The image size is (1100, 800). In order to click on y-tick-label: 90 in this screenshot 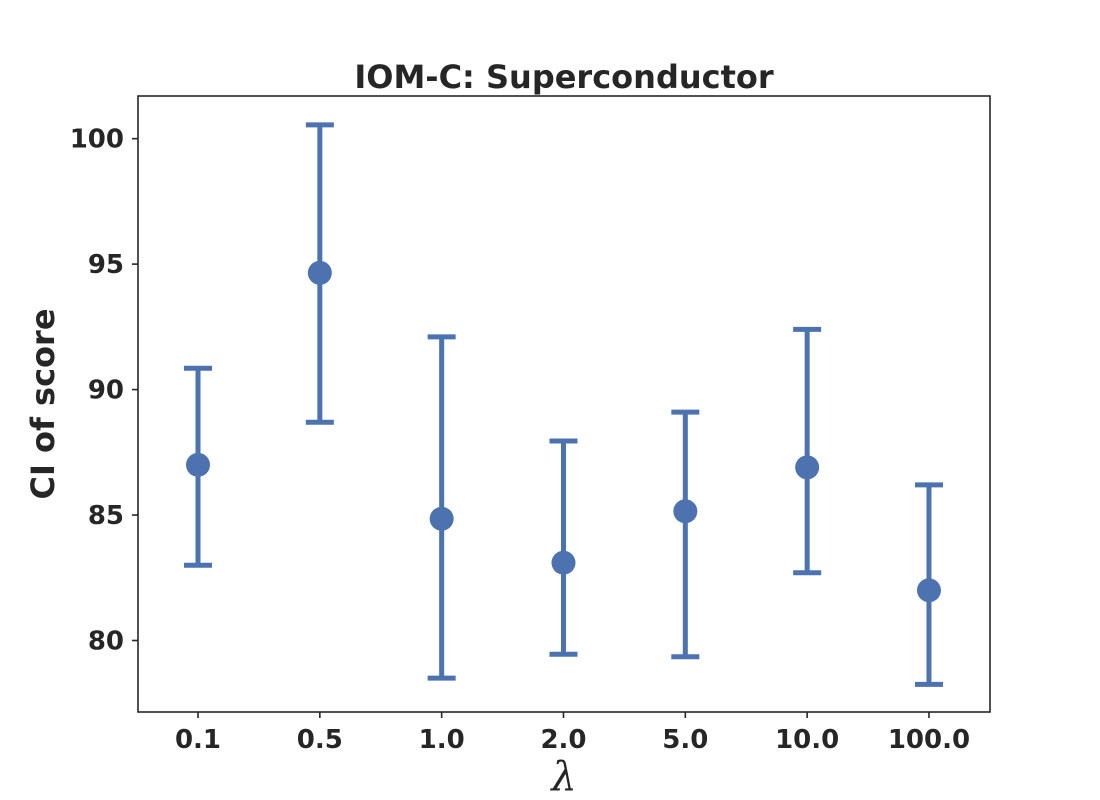, I will do `click(106, 391)`.